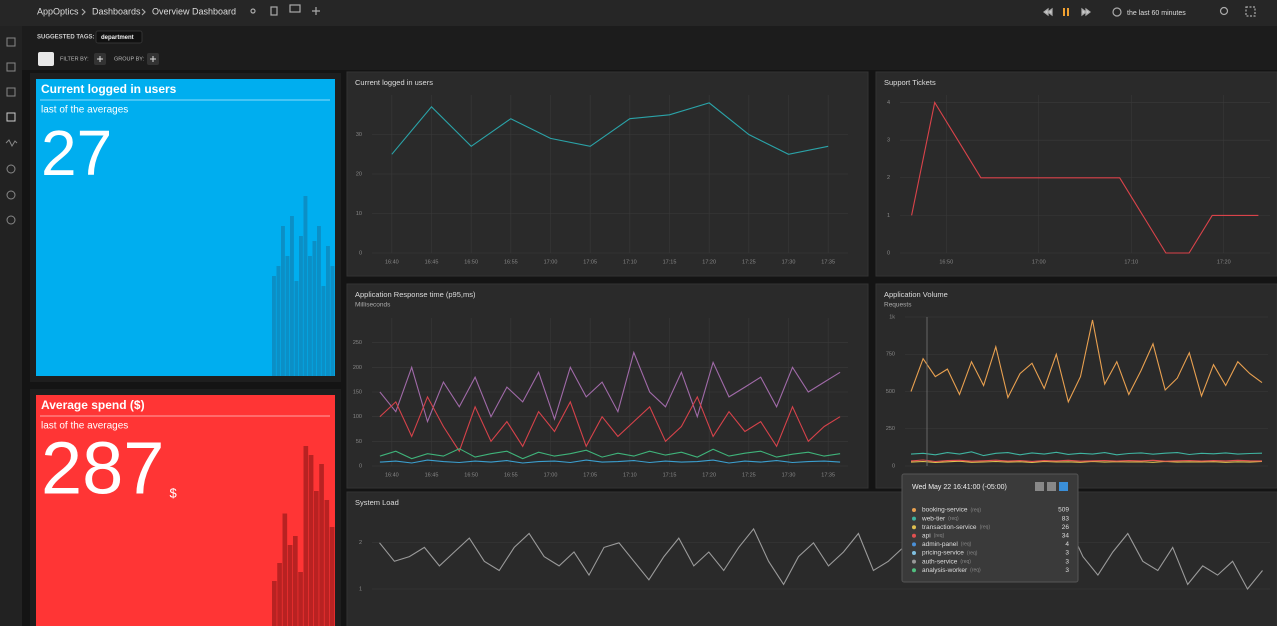 This screenshot has width=1277, height=626. Describe the element at coordinates (933, 518) in the screenshot. I see `series-name: web-tier` at that location.